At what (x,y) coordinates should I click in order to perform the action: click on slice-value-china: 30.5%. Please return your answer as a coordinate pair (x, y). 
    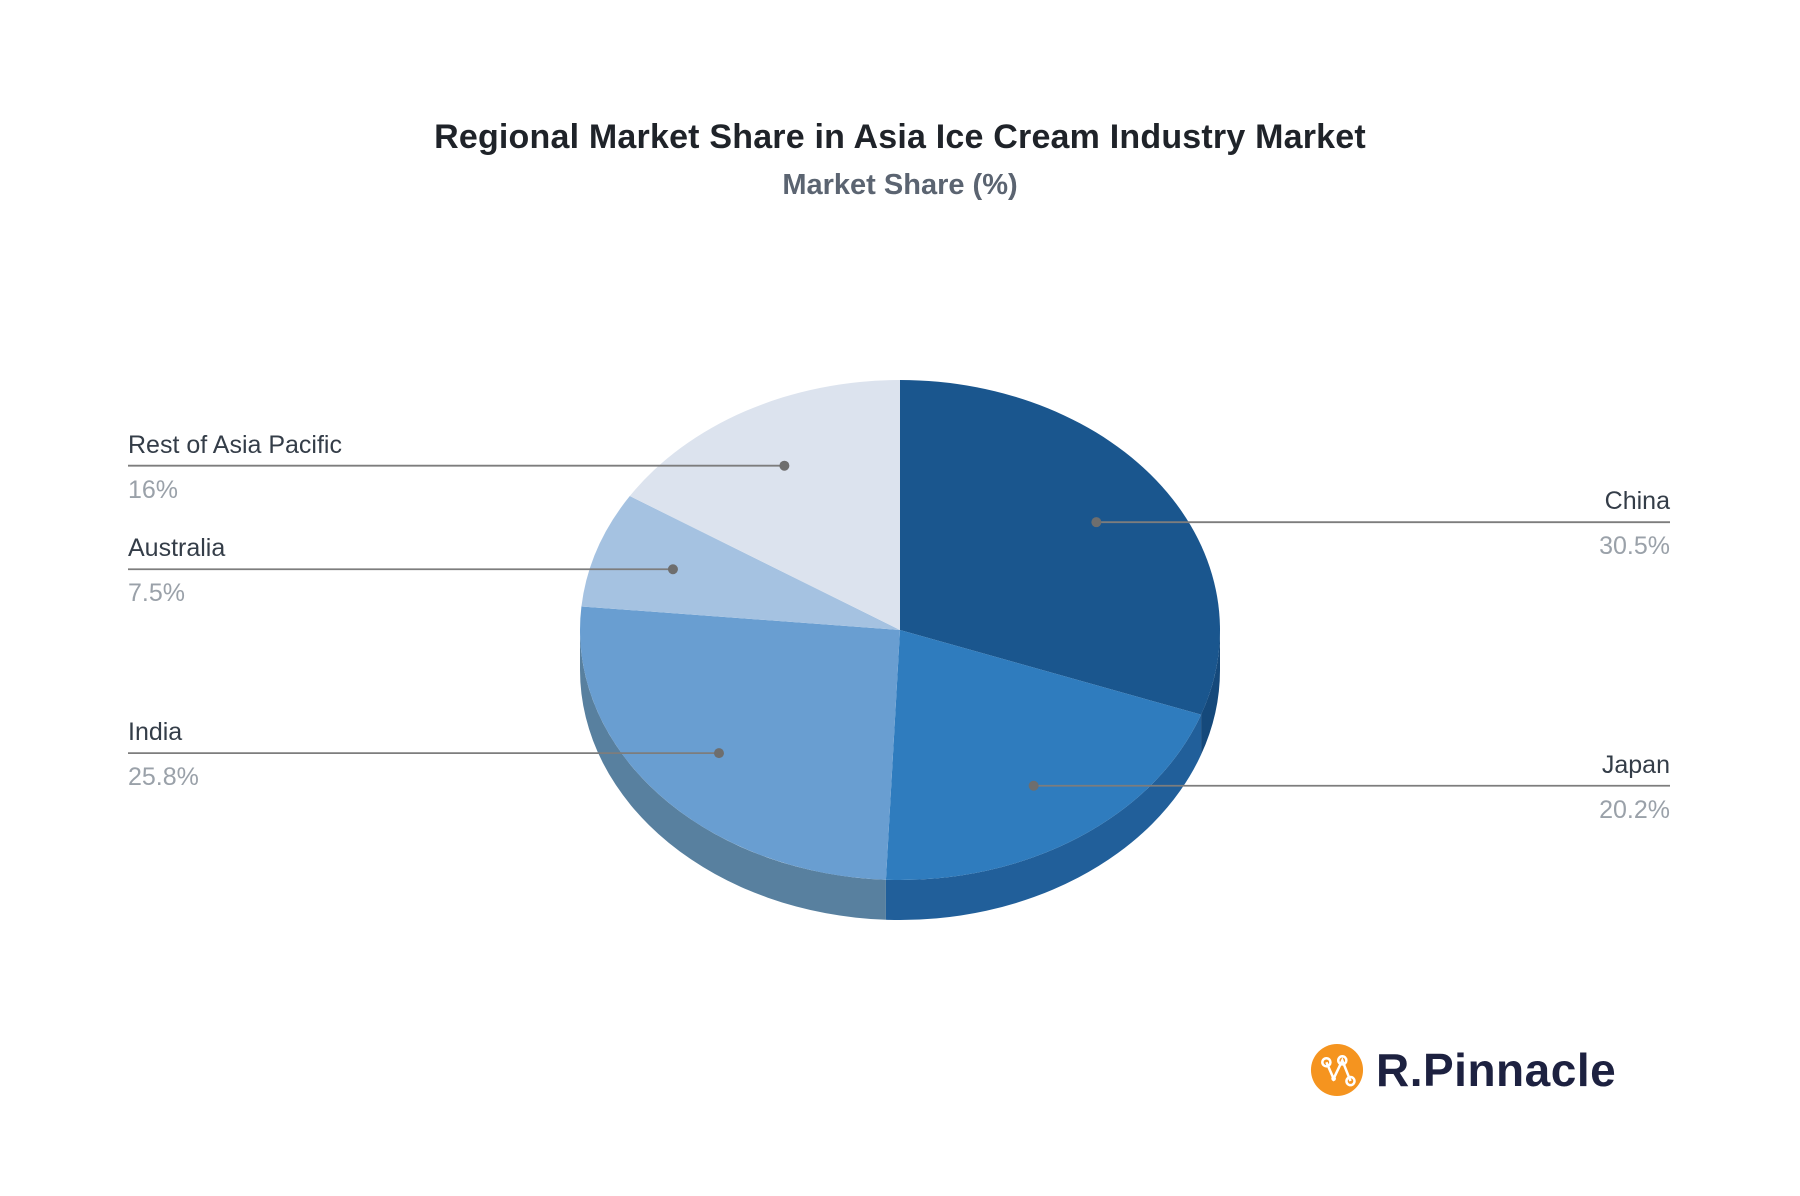
    Looking at the image, I should click on (1634, 546).